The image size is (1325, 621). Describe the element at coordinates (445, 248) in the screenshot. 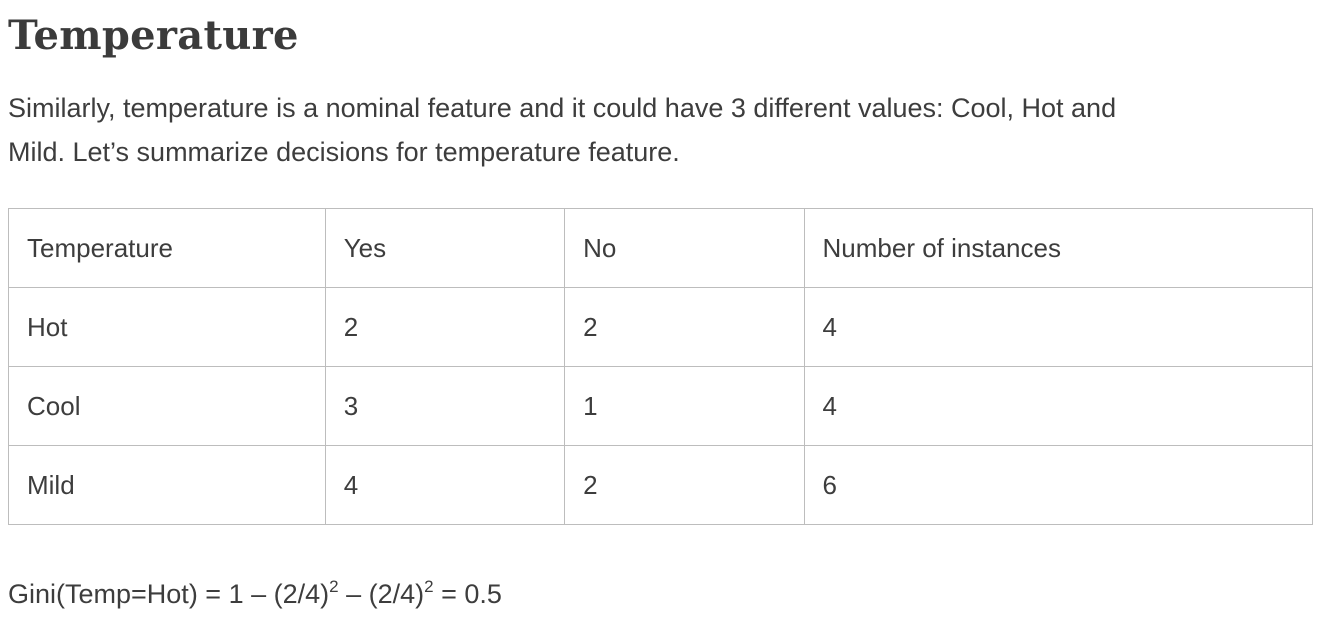

I see `header-cell-yes: Yes` at that location.